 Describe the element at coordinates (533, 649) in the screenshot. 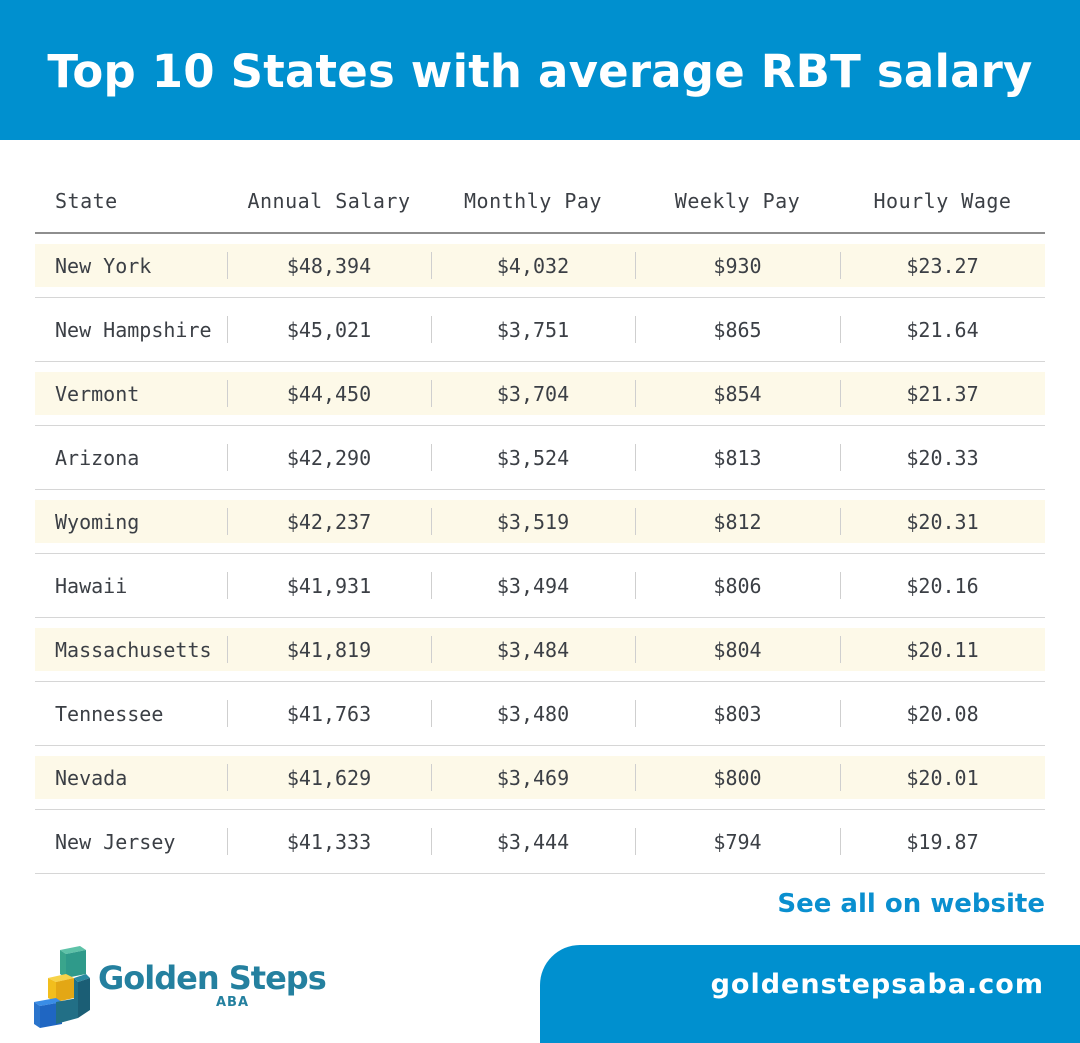

I see `cell-monthly-pay: $3,484` at that location.